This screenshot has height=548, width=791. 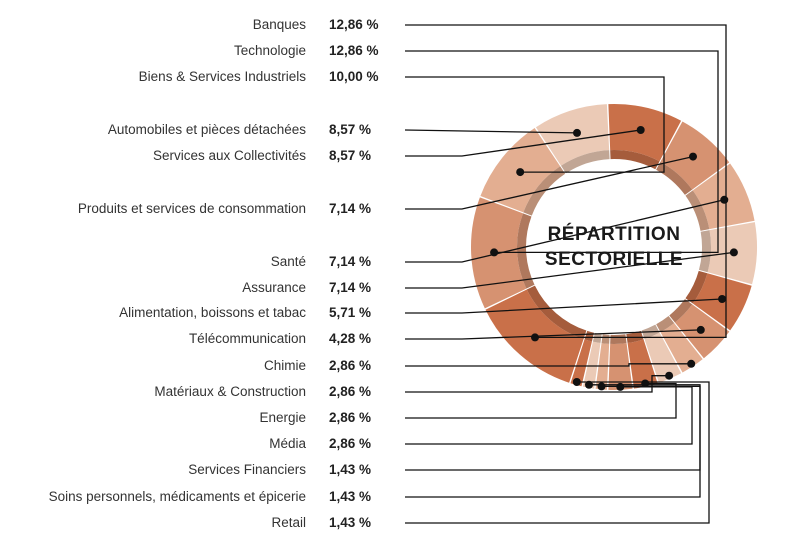 I want to click on legend-value-5: 7,14 %, so click(x=350, y=208).